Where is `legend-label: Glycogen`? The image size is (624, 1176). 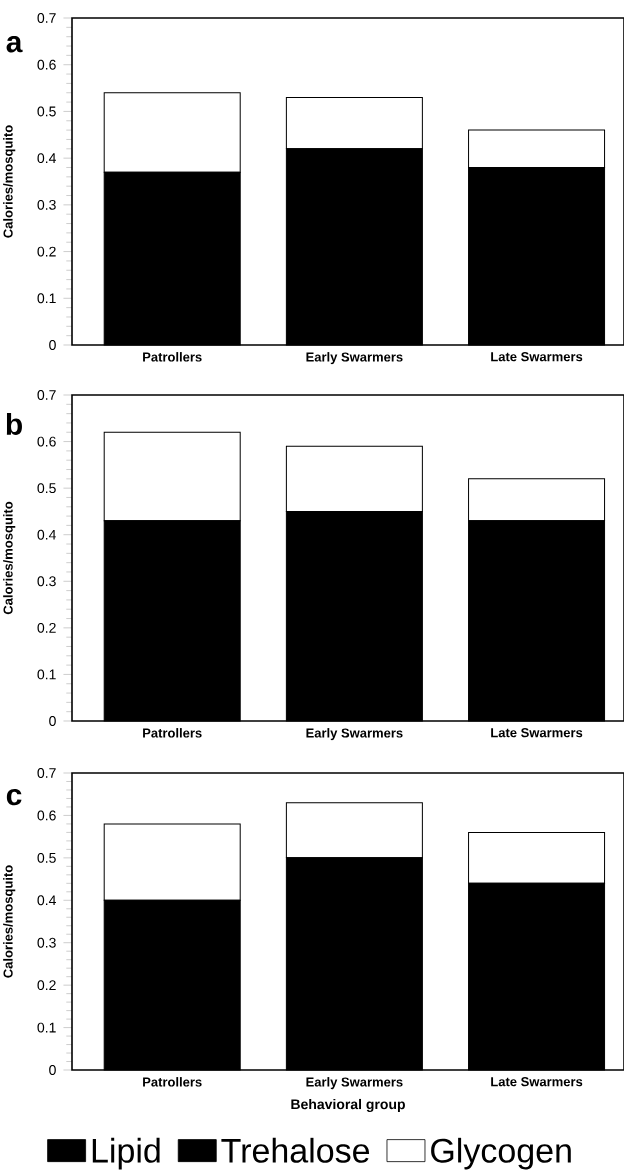 legend-label: Glycogen is located at coordinates (501, 1153).